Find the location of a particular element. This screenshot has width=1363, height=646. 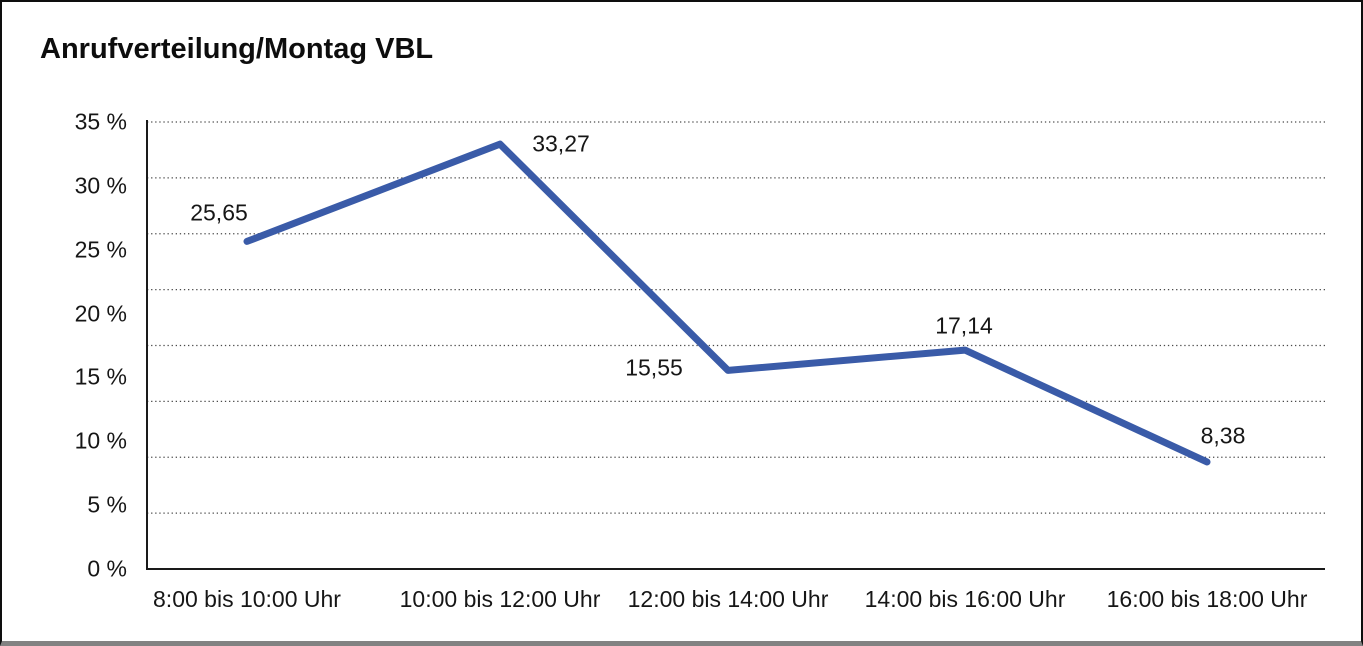

y-axis-tick-label: 10 % is located at coordinates (100, 440).